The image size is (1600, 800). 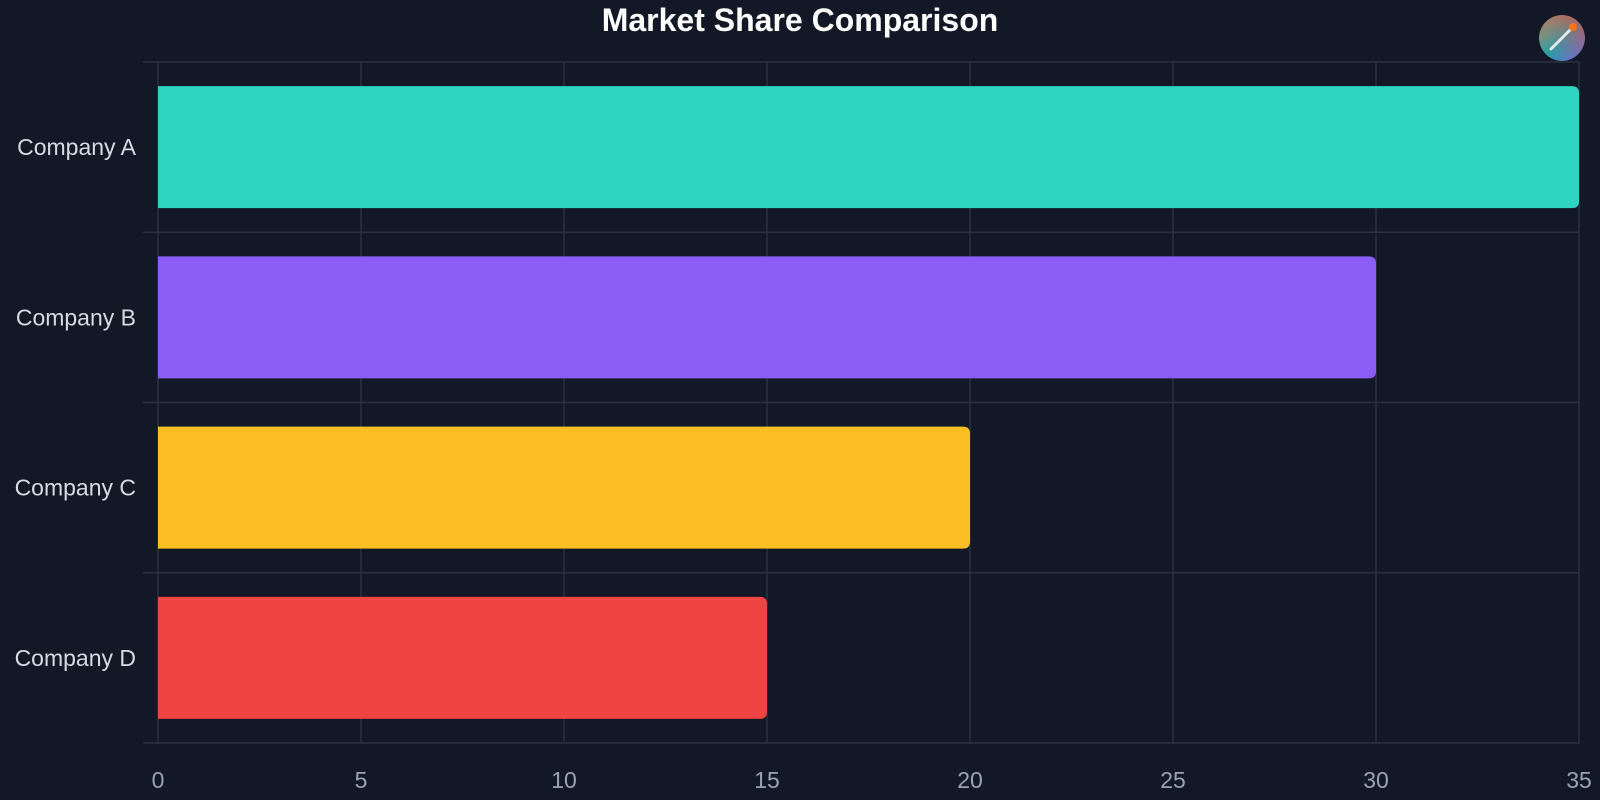 What do you see at coordinates (361, 780) in the screenshot?
I see `x-tick-label: 5` at bounding box center [361, 780].